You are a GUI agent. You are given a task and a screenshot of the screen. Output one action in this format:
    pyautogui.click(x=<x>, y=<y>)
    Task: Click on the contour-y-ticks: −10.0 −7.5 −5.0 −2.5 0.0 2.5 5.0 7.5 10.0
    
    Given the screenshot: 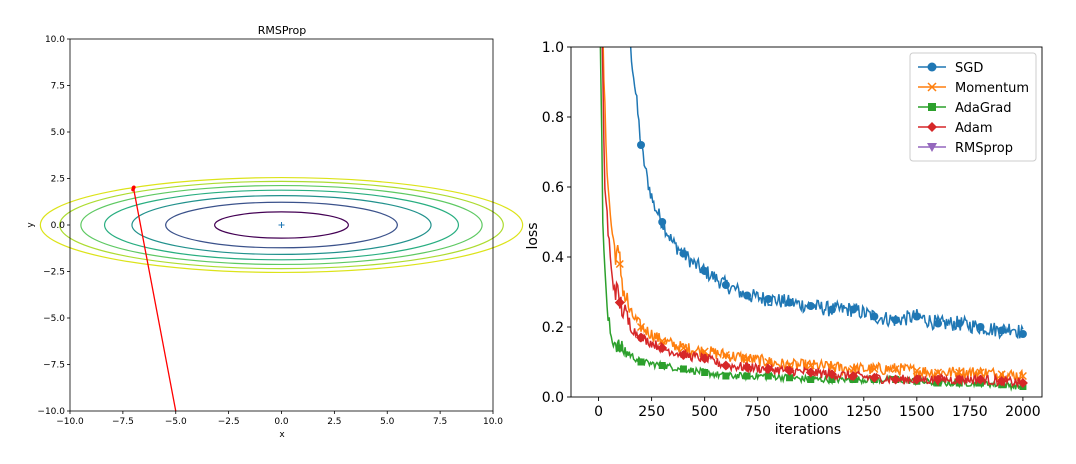 What is the action you would take?
    pyautogui.click(x=53, y=226)
    